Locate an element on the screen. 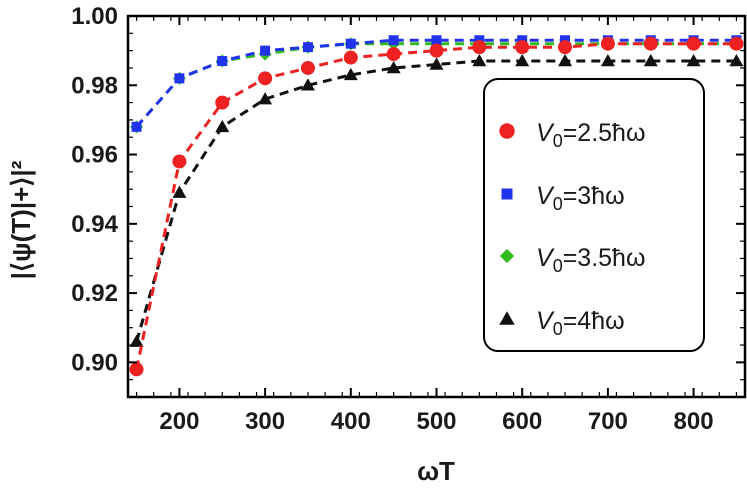  x-tick-label: 200 is located at coordinates (179, 421).